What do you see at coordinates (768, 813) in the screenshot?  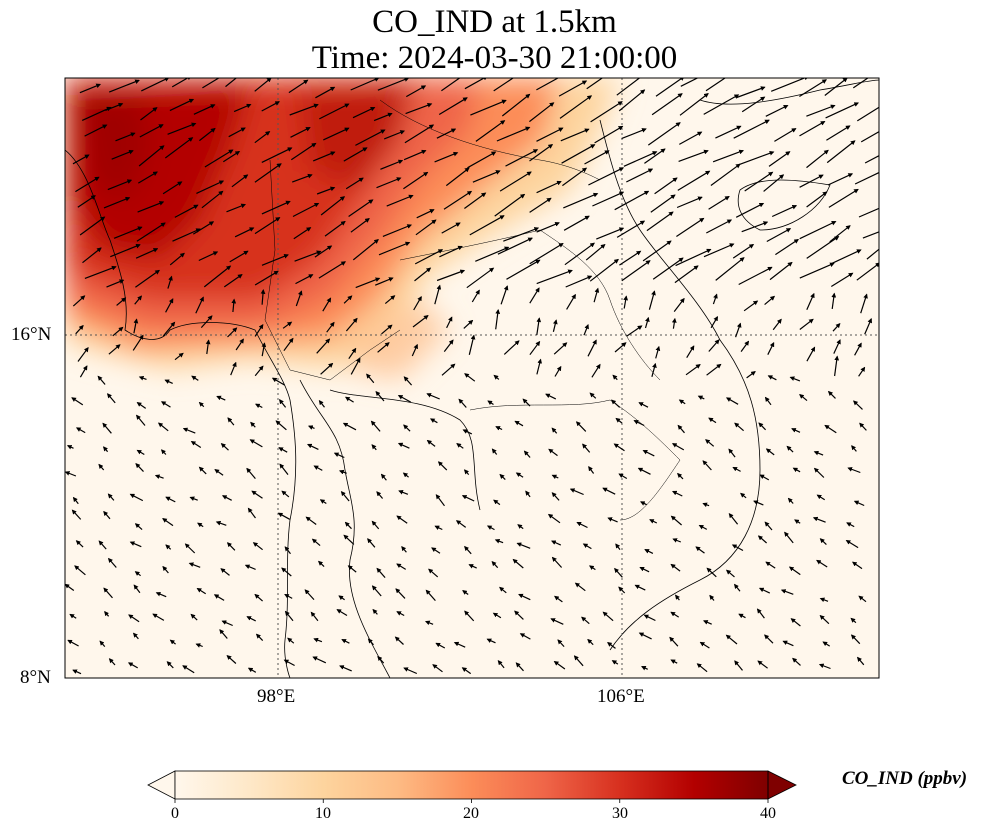 I see `colorbar-tick-40: 40` at bounding box center [768, 813].